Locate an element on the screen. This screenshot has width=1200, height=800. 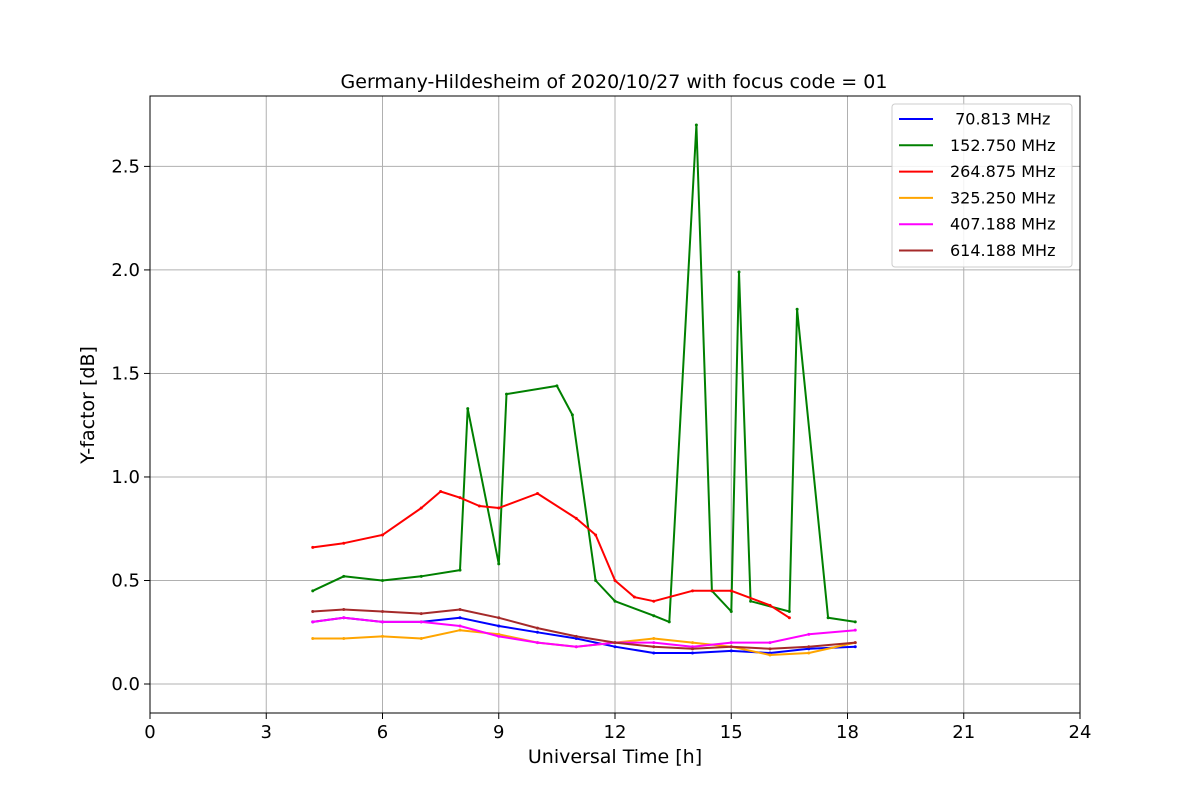
legend-label: 70.813 MHz is located at coordinates (1000, 119).